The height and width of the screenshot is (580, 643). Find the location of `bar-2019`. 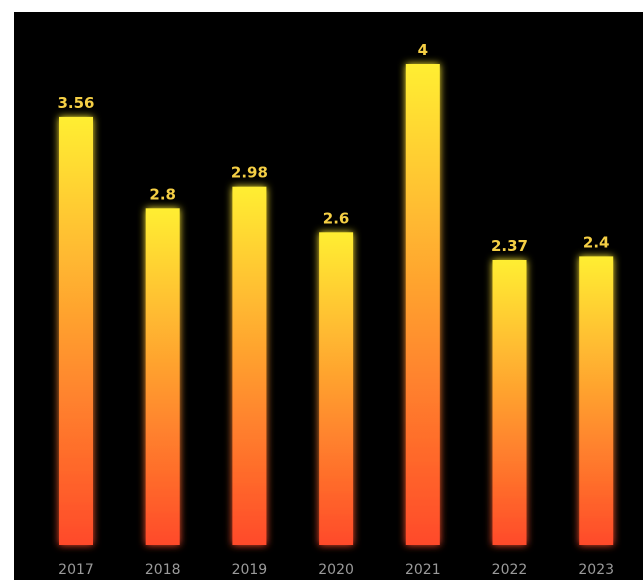

bar-2019 is located at coordinates (249, 365).